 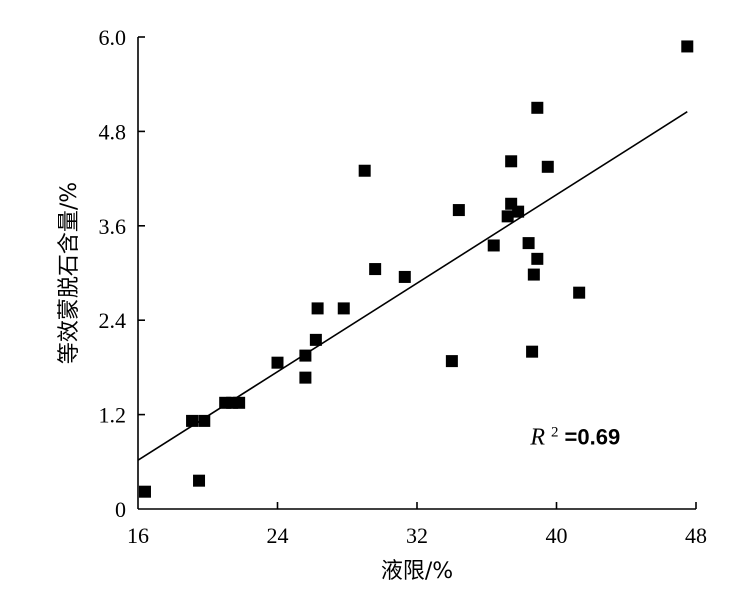 What do you see at coordinates (113, 320) in the screenshot?
I see `y-tick-label: 2.4` at bounding box center [113, 320].